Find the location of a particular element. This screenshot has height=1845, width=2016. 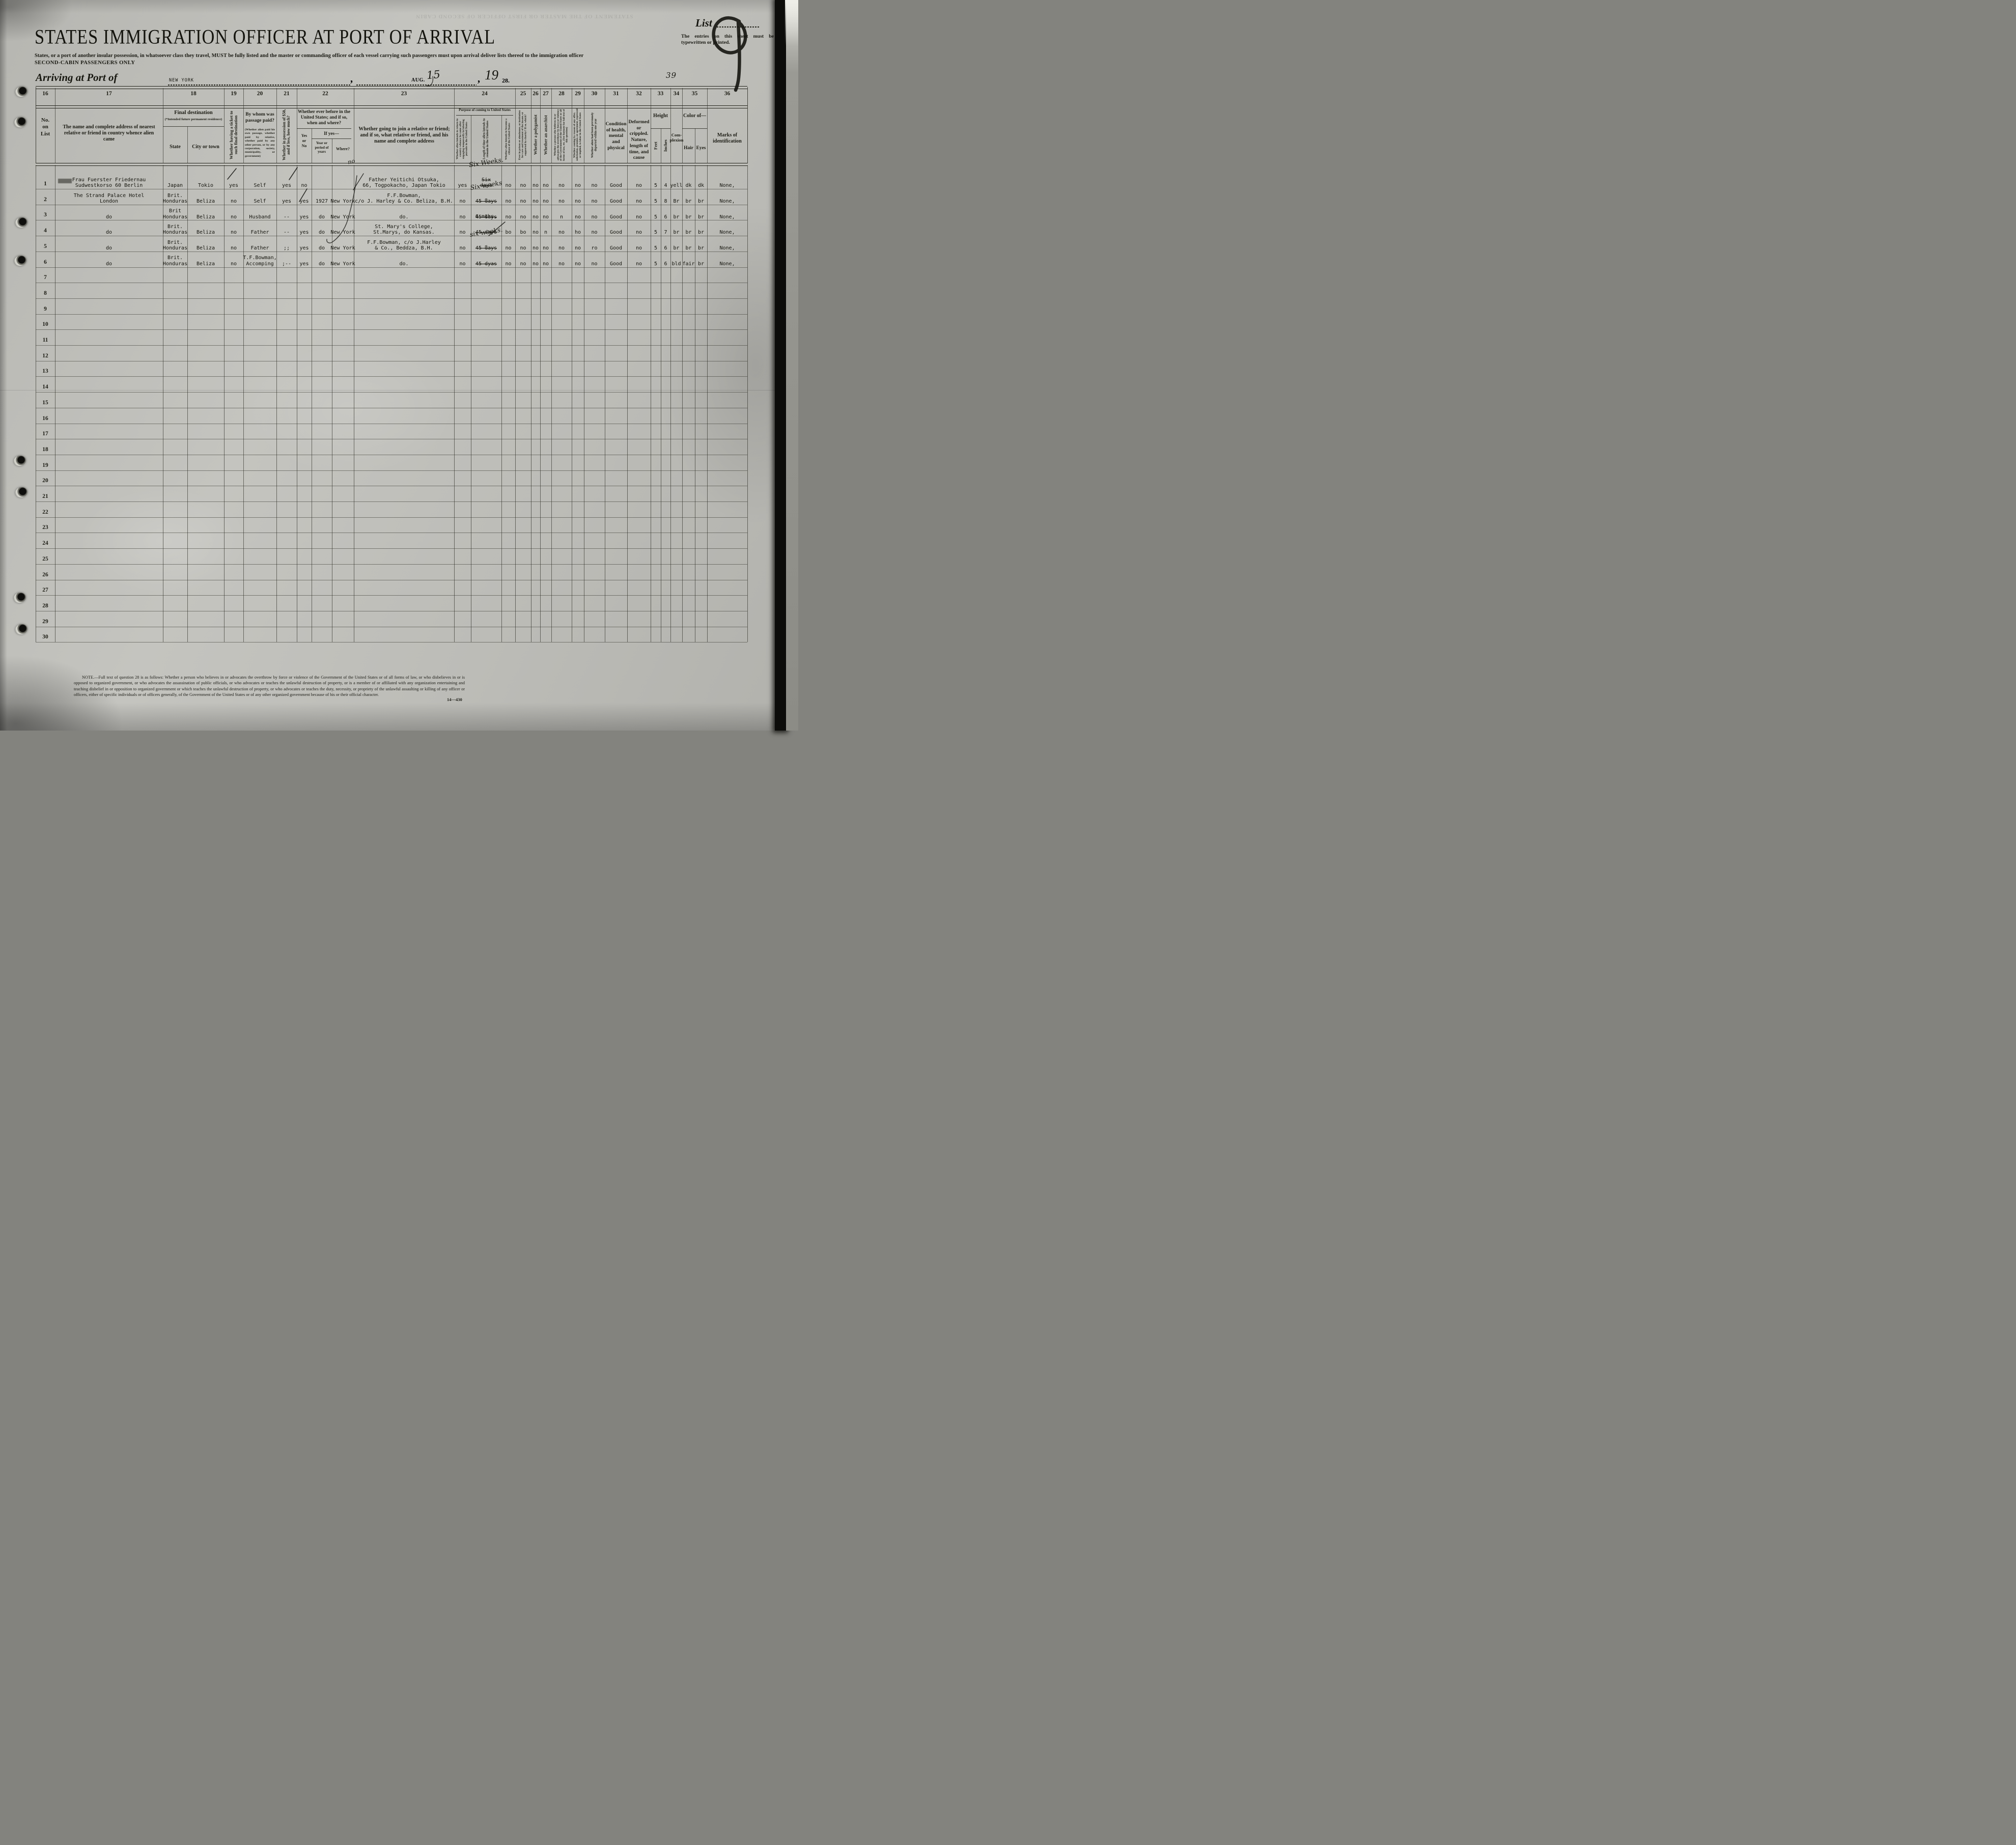

table-cell-col18c: Tokio is located at coordinates (206, 186).